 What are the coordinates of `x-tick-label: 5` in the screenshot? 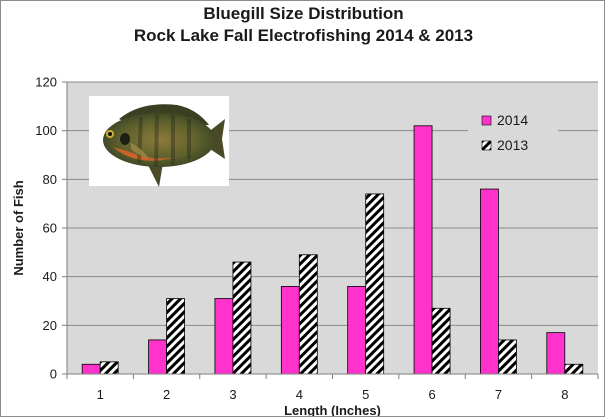 It's located at (365, 394).